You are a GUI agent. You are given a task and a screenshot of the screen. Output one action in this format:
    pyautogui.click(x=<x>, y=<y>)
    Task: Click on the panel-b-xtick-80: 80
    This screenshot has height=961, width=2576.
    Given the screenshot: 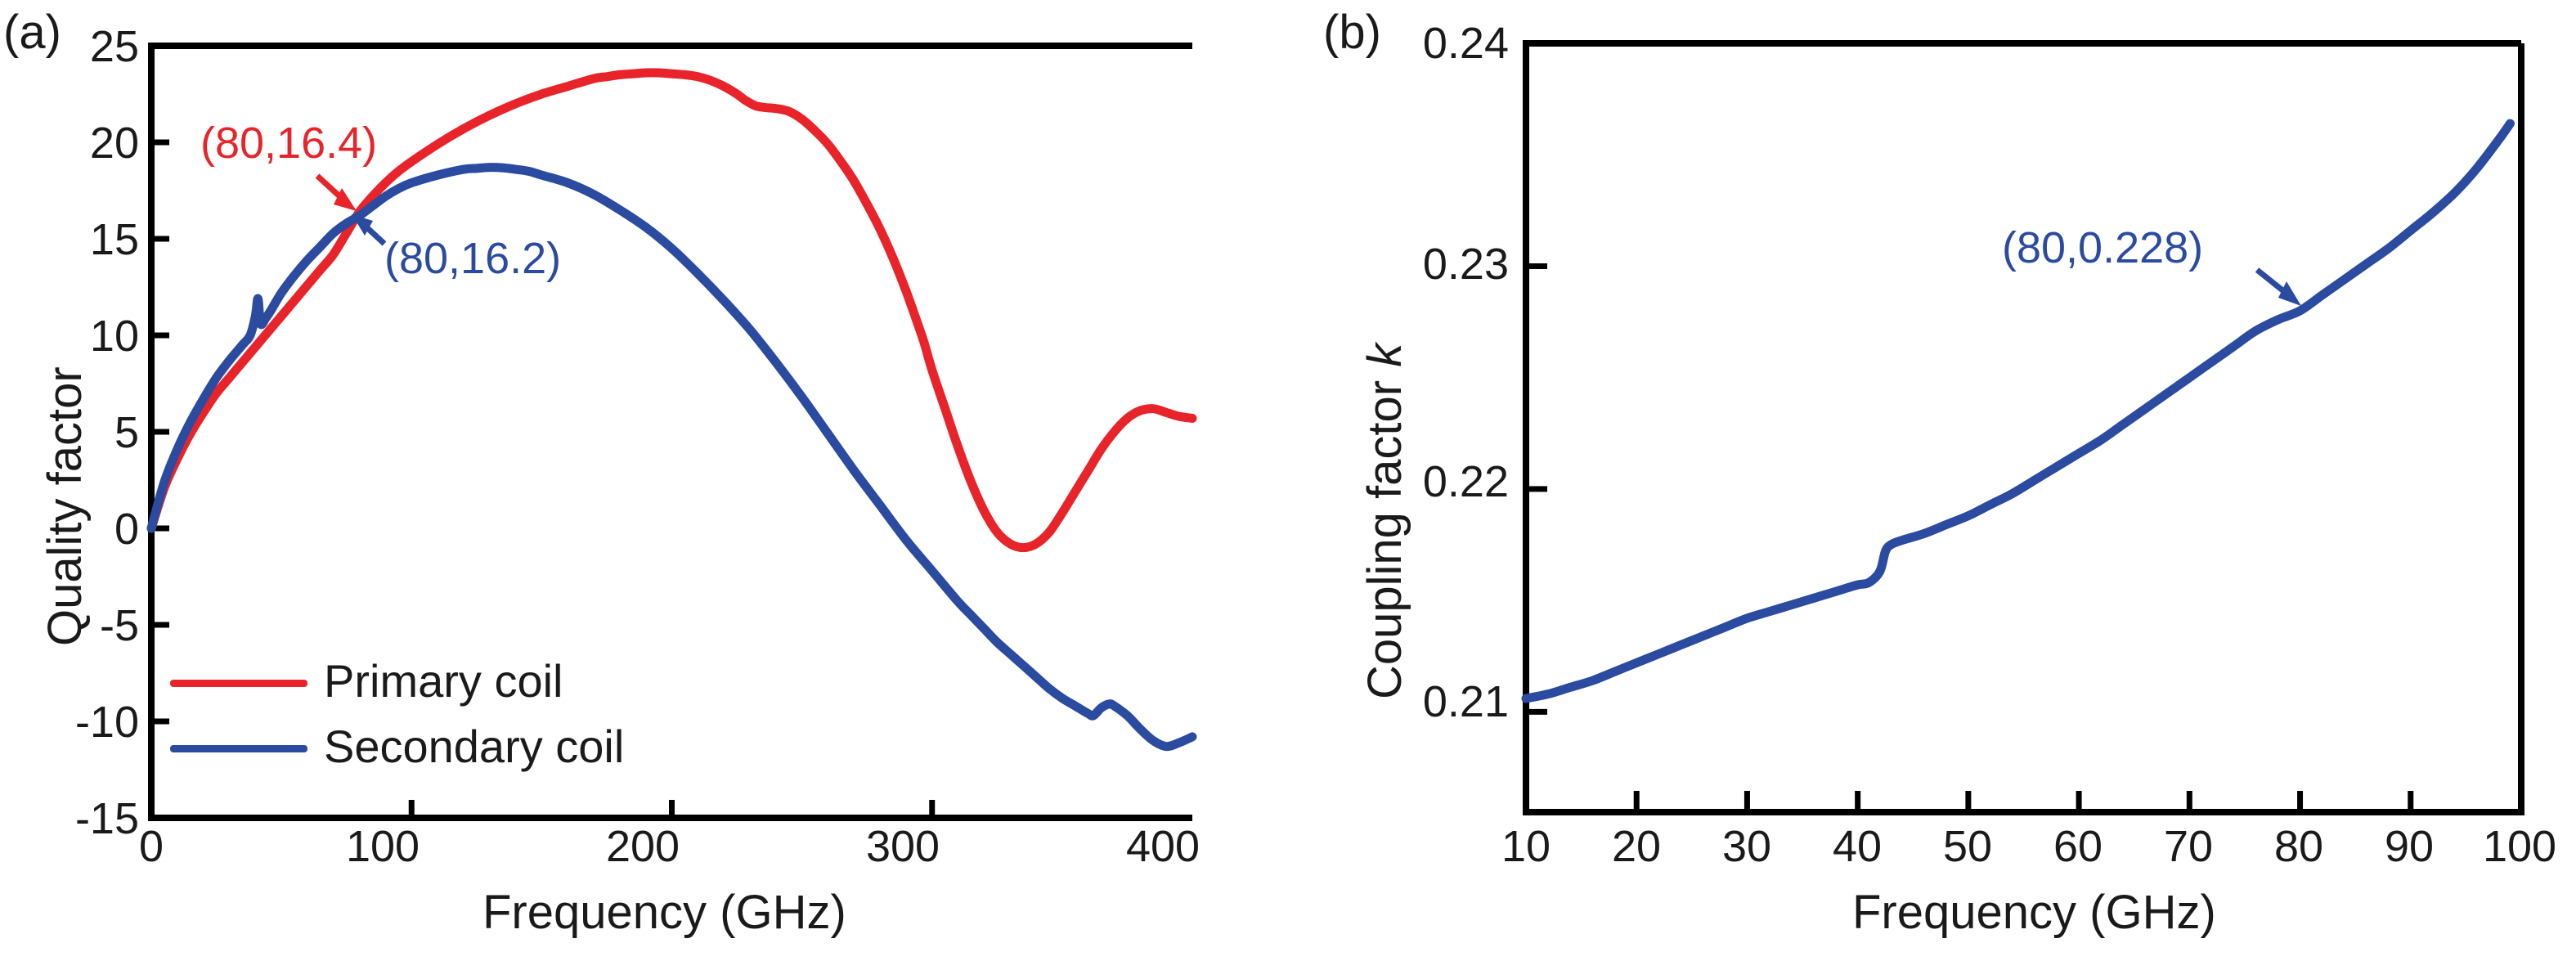 What is the action you would take?
    pyautogui.click(x=2298, y=847)
    